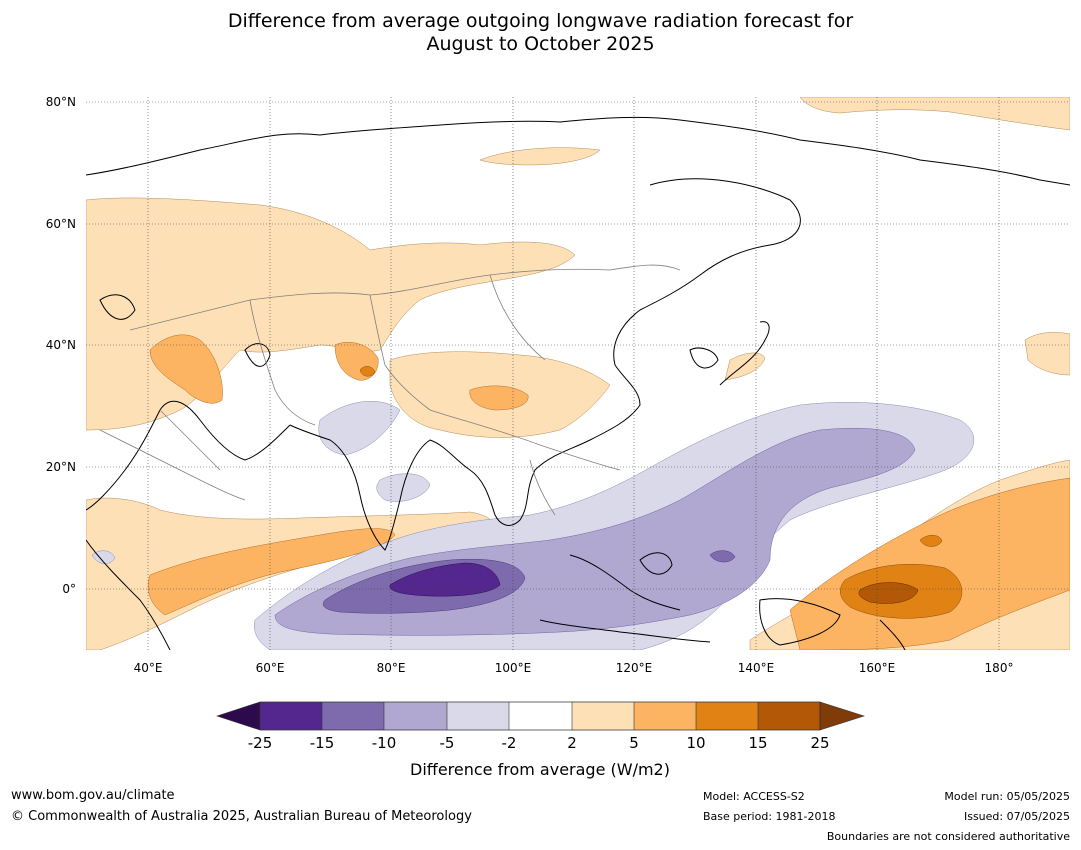  I want to click on colorbar-tick: -15, so click(322, 743).